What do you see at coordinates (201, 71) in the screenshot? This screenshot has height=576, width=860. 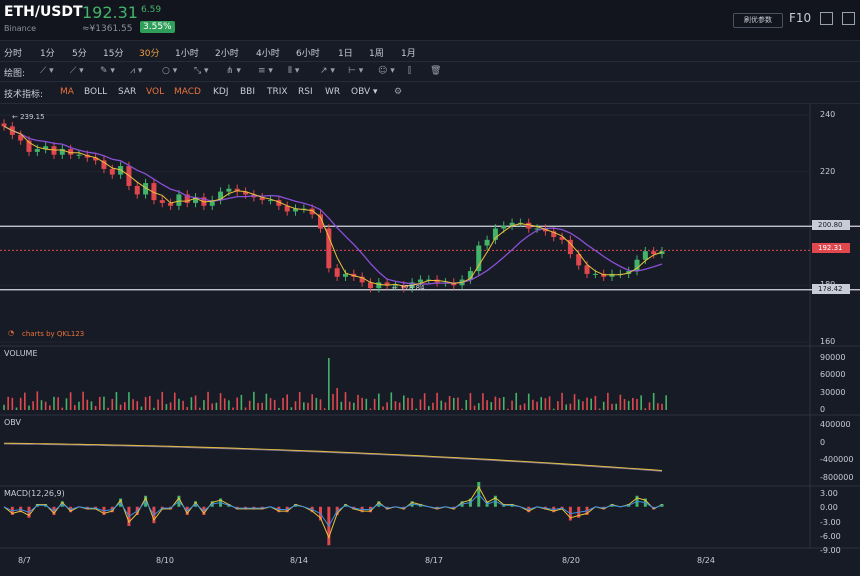 I see `fib-tool-icon: ⤡ ▾` at bounding box center [201, 71].